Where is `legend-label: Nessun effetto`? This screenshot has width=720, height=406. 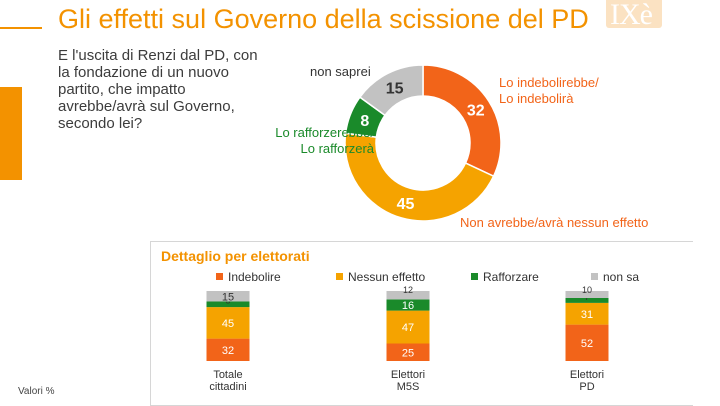
legend-label: Nessun effetto is located at coordinates (387, 277).